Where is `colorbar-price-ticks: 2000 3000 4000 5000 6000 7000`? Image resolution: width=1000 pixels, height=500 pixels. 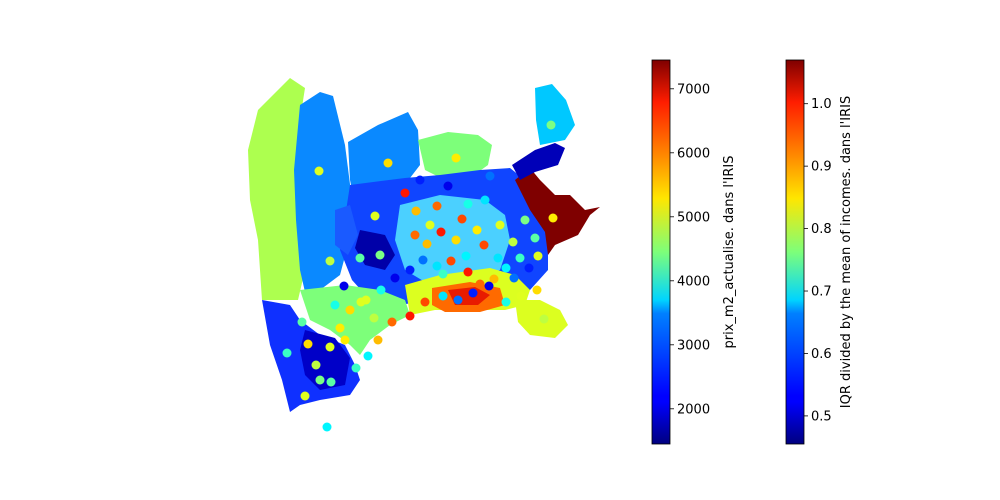 colorbar-price-ticks: 2000 3000 4000 5000 6000 7000 is located at coordinates (690, 249).